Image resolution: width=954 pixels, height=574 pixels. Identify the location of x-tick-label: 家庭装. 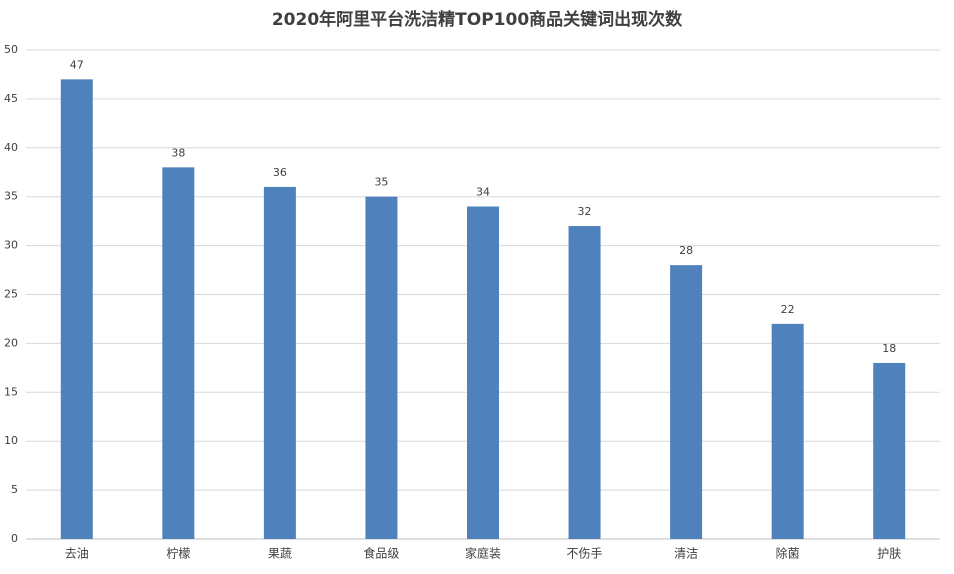
(483, 553).